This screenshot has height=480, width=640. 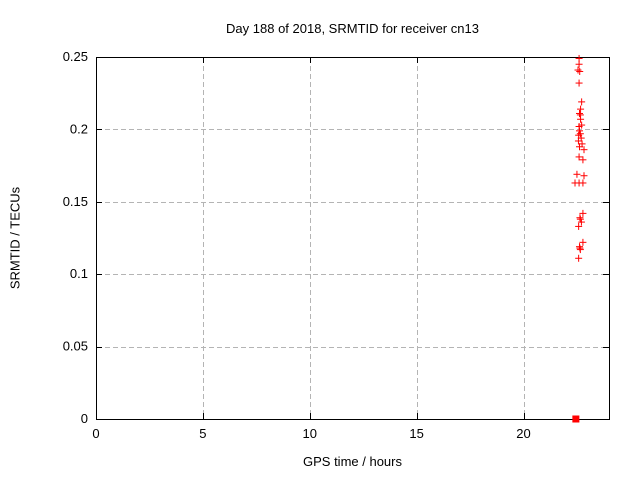 What do you see at coordinates (79, 273) in the screenshot?
I see `y-tick-label: 0.1` at bounding box center [79, 273].